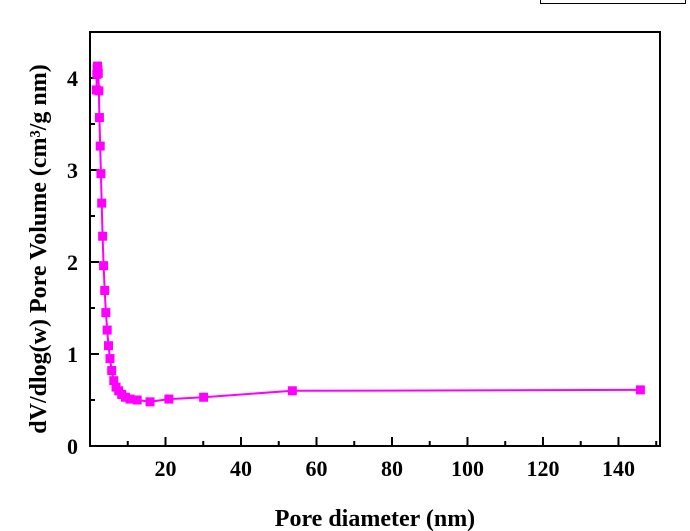 Image resolution: width=690 pixels, height=531 pixels. Describe the element at coordinates (467, 468) in the screenshot. I see `x-tick-label: 100` at that location.